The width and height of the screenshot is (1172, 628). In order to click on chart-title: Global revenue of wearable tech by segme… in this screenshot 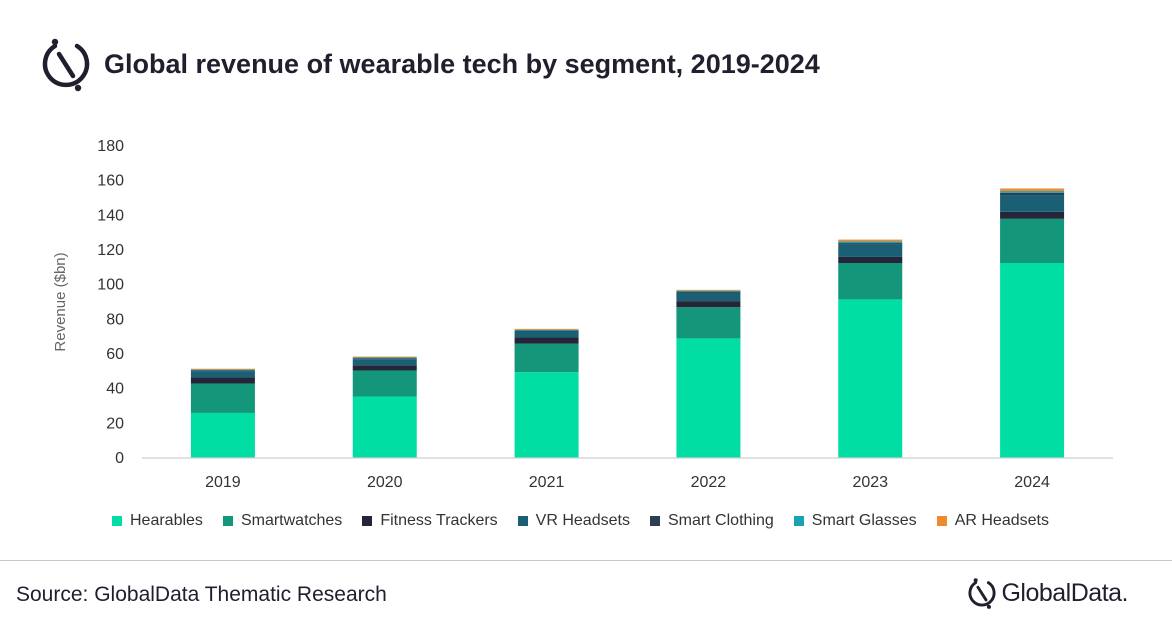, I will do `click(462, 63)`.